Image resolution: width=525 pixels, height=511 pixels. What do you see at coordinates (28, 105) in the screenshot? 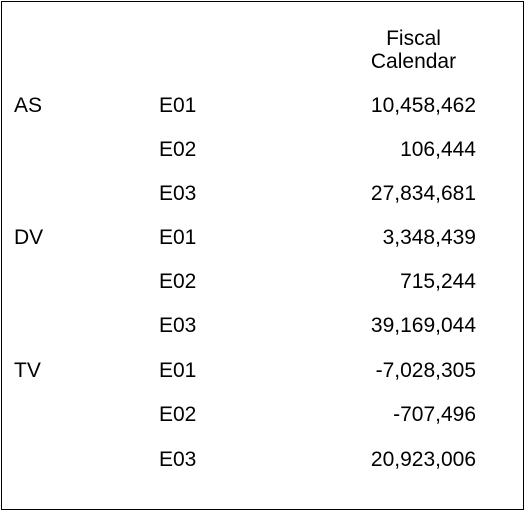
I see `row-group-label: AS` at bounding box center [28, 105].